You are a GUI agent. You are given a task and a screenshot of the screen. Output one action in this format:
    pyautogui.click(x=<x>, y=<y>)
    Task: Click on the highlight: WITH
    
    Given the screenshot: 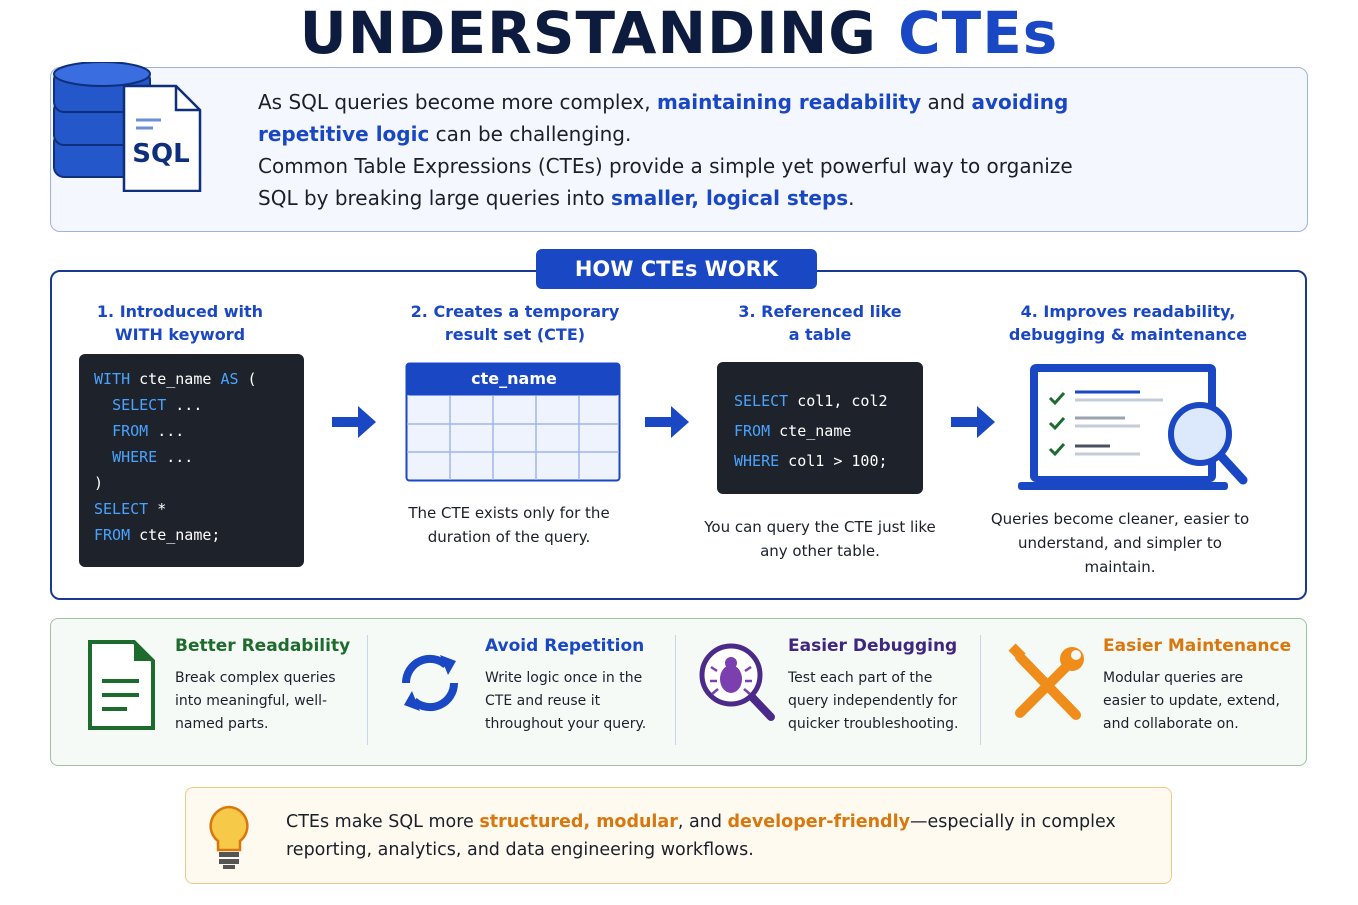 What is the action you would take?
    pyautogui.click(x=112, y=379)
    